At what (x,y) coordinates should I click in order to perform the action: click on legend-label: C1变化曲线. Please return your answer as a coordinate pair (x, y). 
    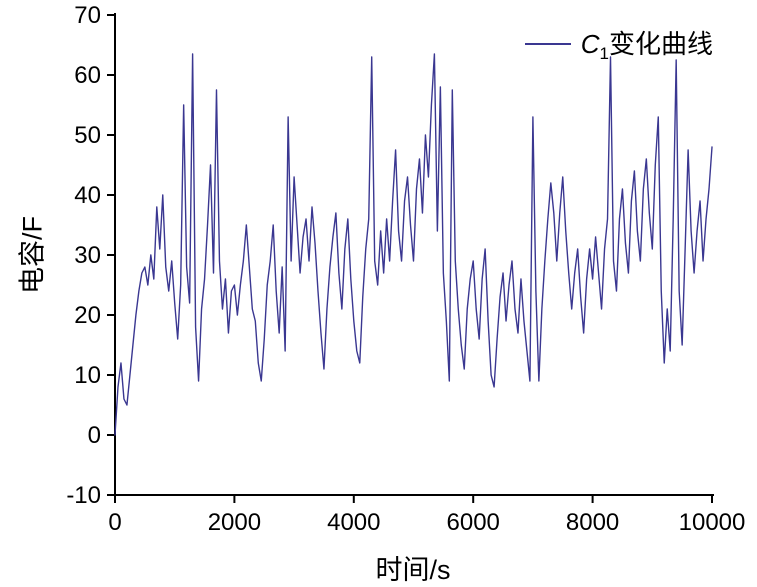
    Looking at the image, I should click on (647, 44).